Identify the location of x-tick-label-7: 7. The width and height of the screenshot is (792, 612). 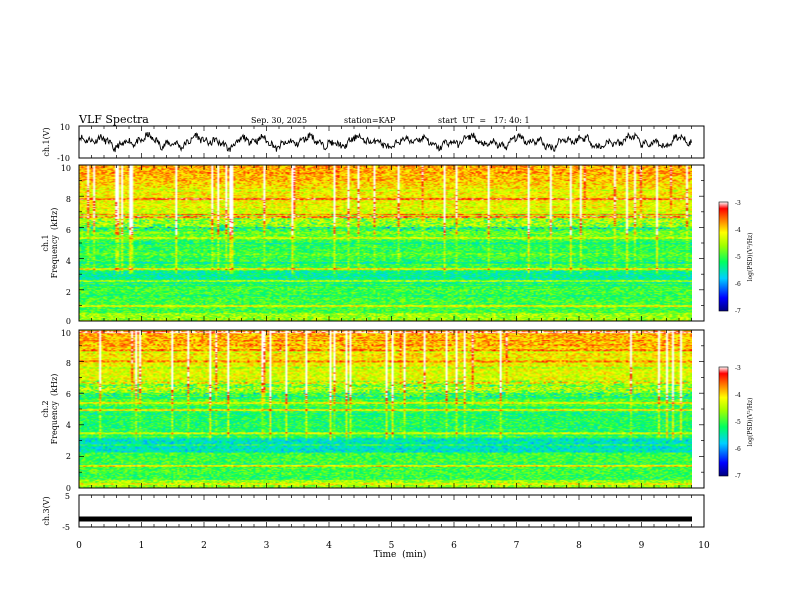
(517, 546).